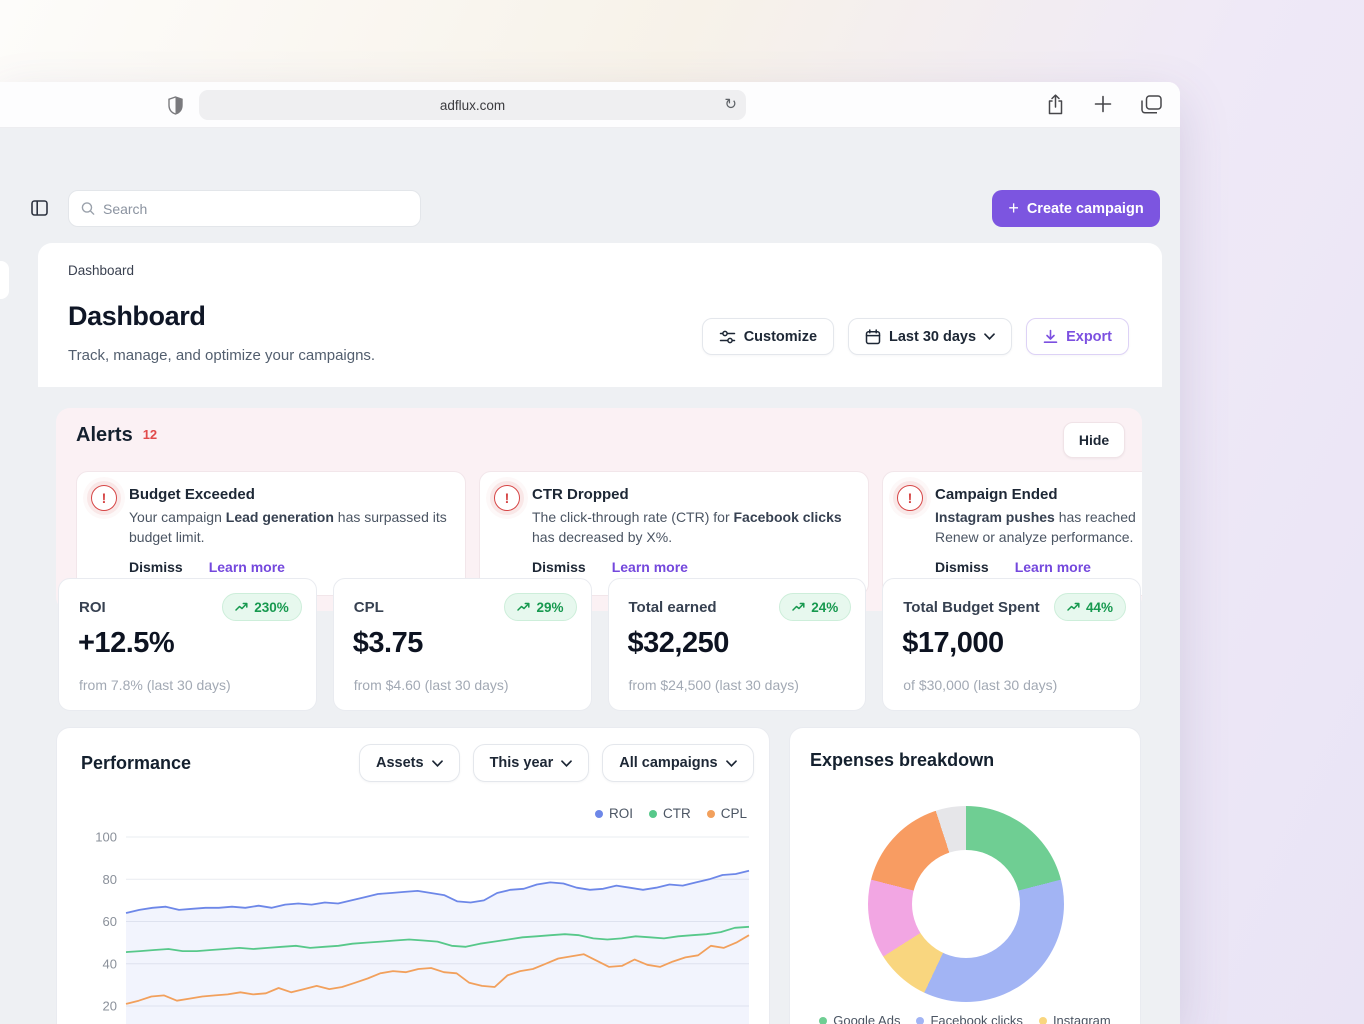  Describe the element at coordinates (92, 607) in the screenshot. I see `kpi-label: ROI` at that location.